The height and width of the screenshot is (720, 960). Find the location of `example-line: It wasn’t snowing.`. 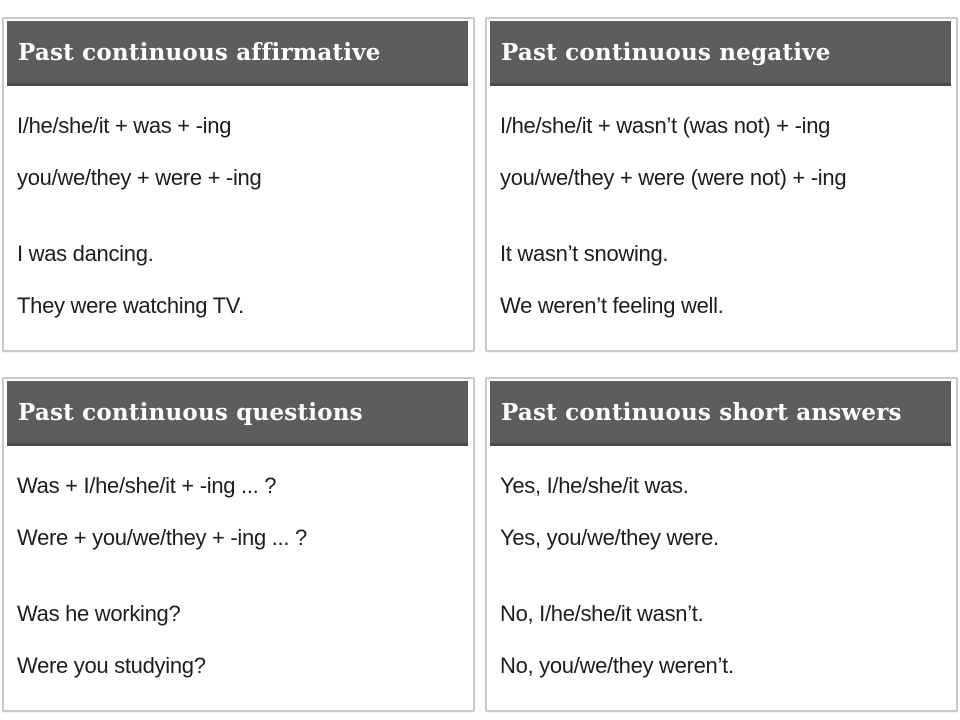

example-line: It wasn’t snowing. is located at coordinates (584, 253).